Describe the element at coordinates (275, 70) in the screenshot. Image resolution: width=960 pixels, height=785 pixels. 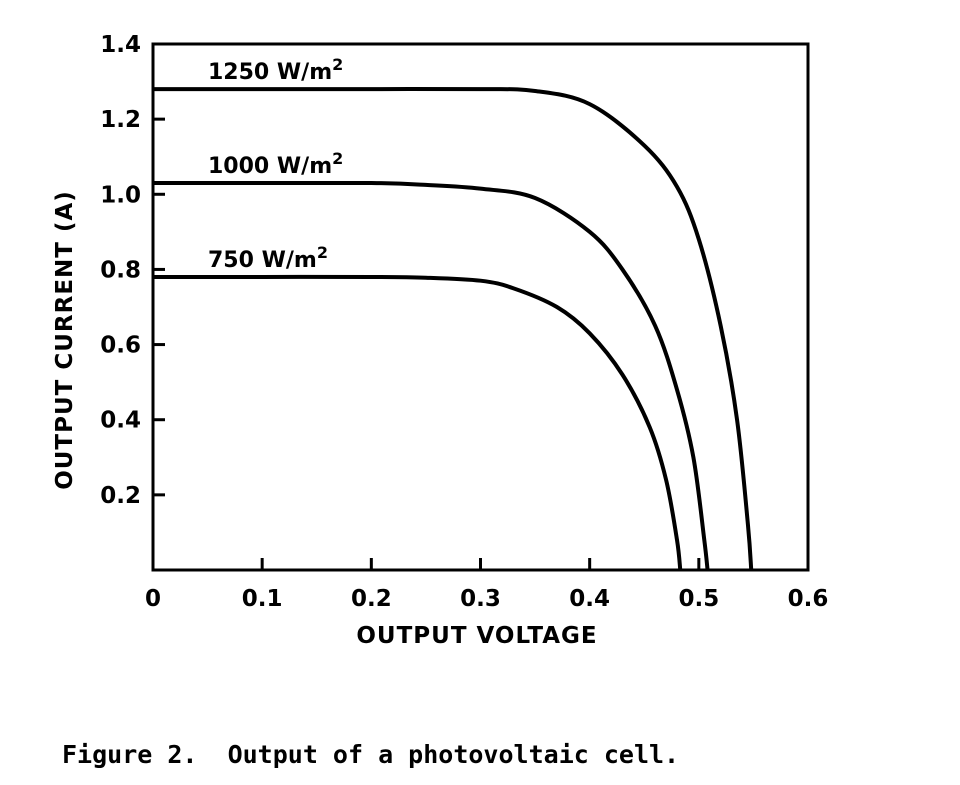
I see `series-label: 1250 W/m2` at that location.